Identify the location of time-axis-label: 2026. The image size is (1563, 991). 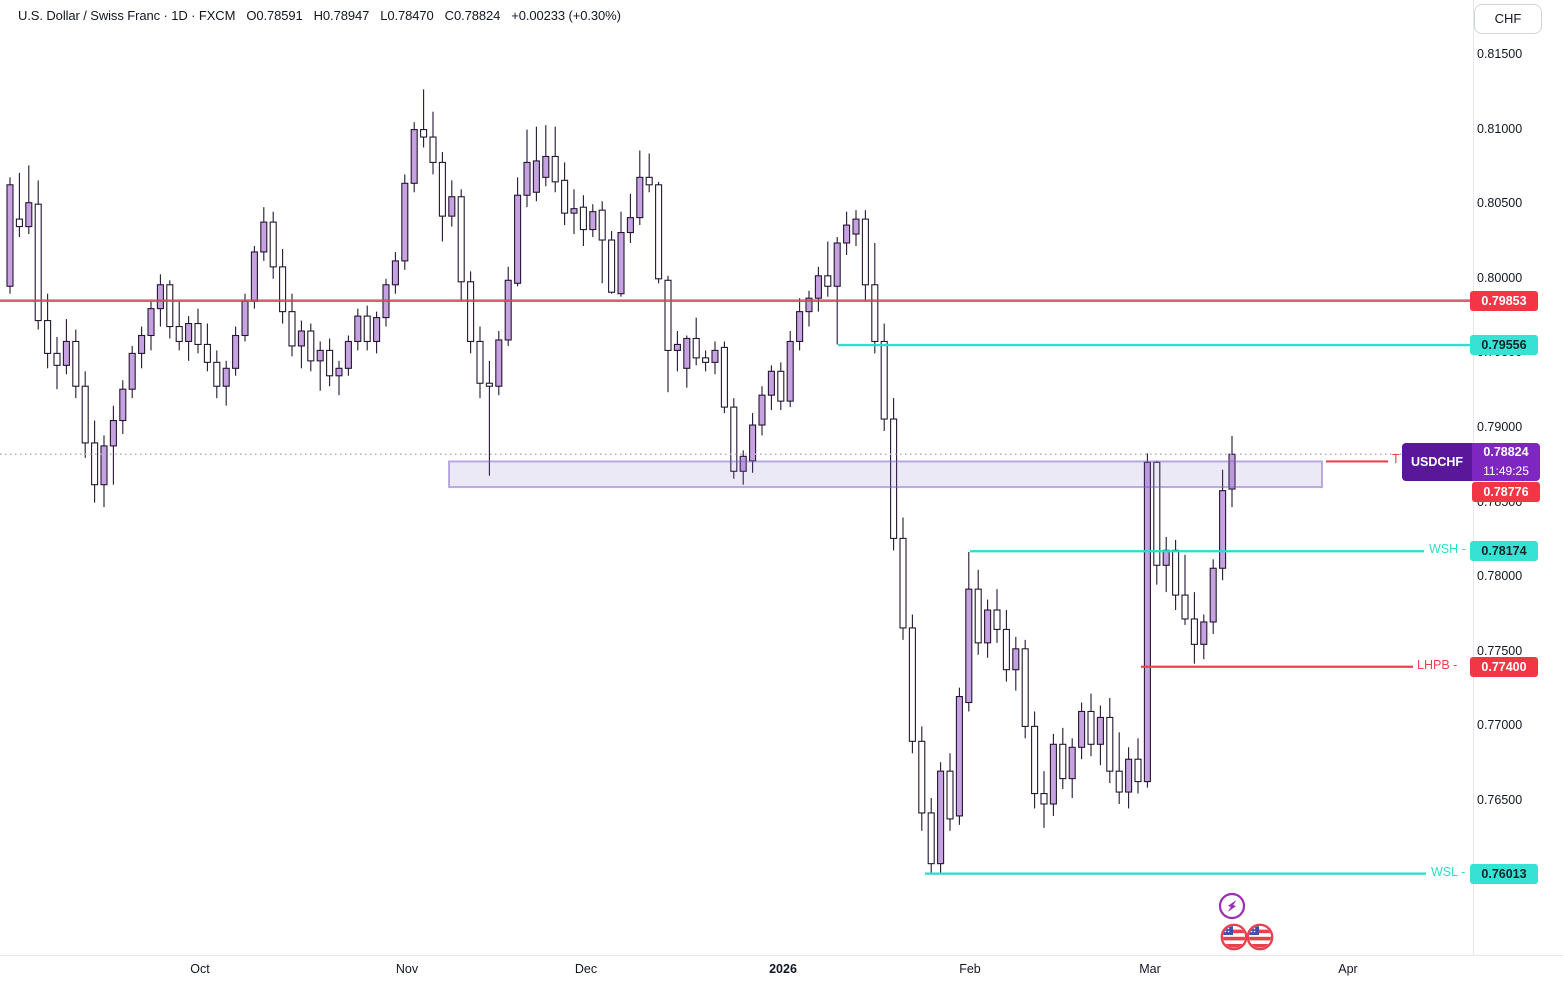
(783, 969).